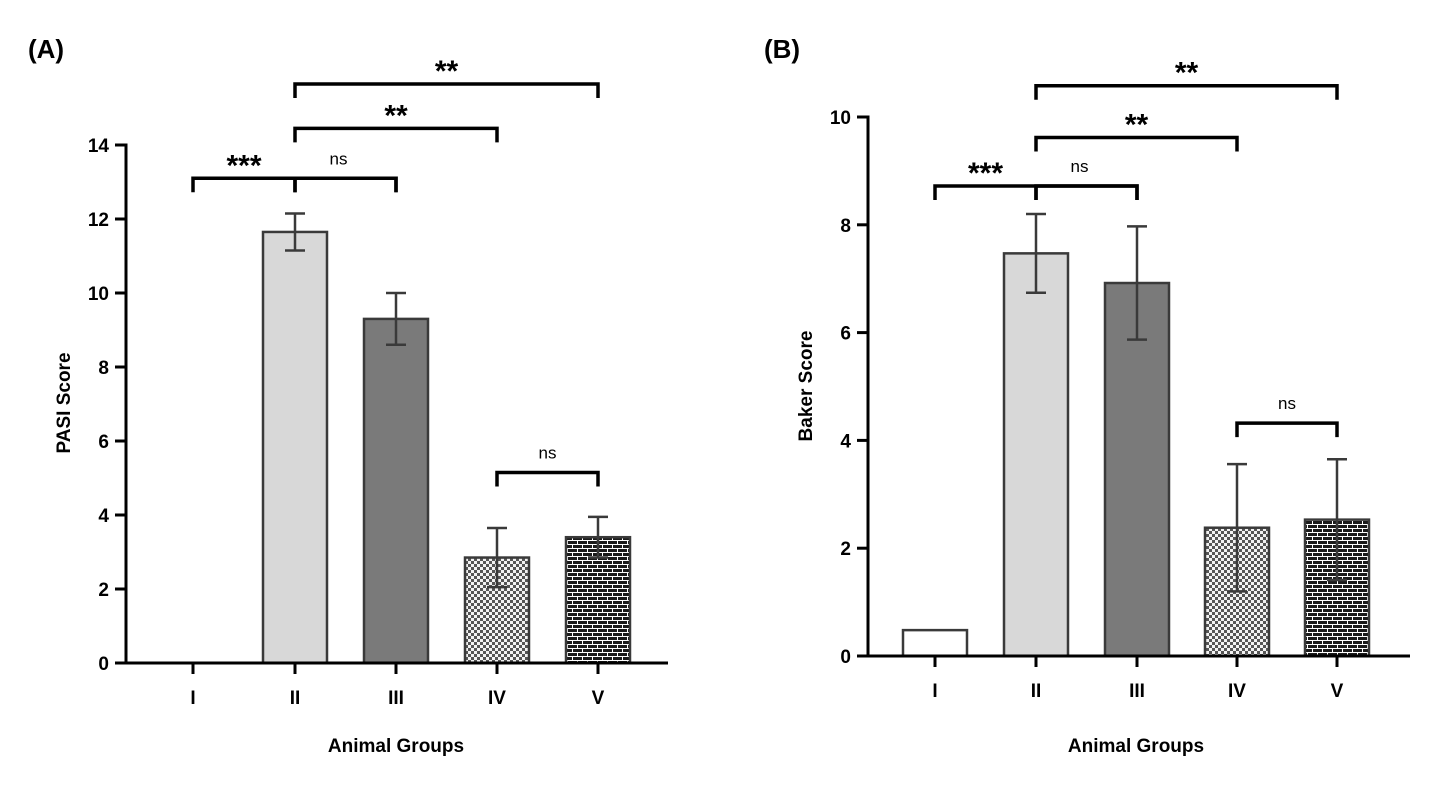 This screenshot has width=1430, height=789. What do you see at coordinates (192, 698) in the screenshot?
I see `panel-a-x-tick-label: I` at bounding box center [192, 698].